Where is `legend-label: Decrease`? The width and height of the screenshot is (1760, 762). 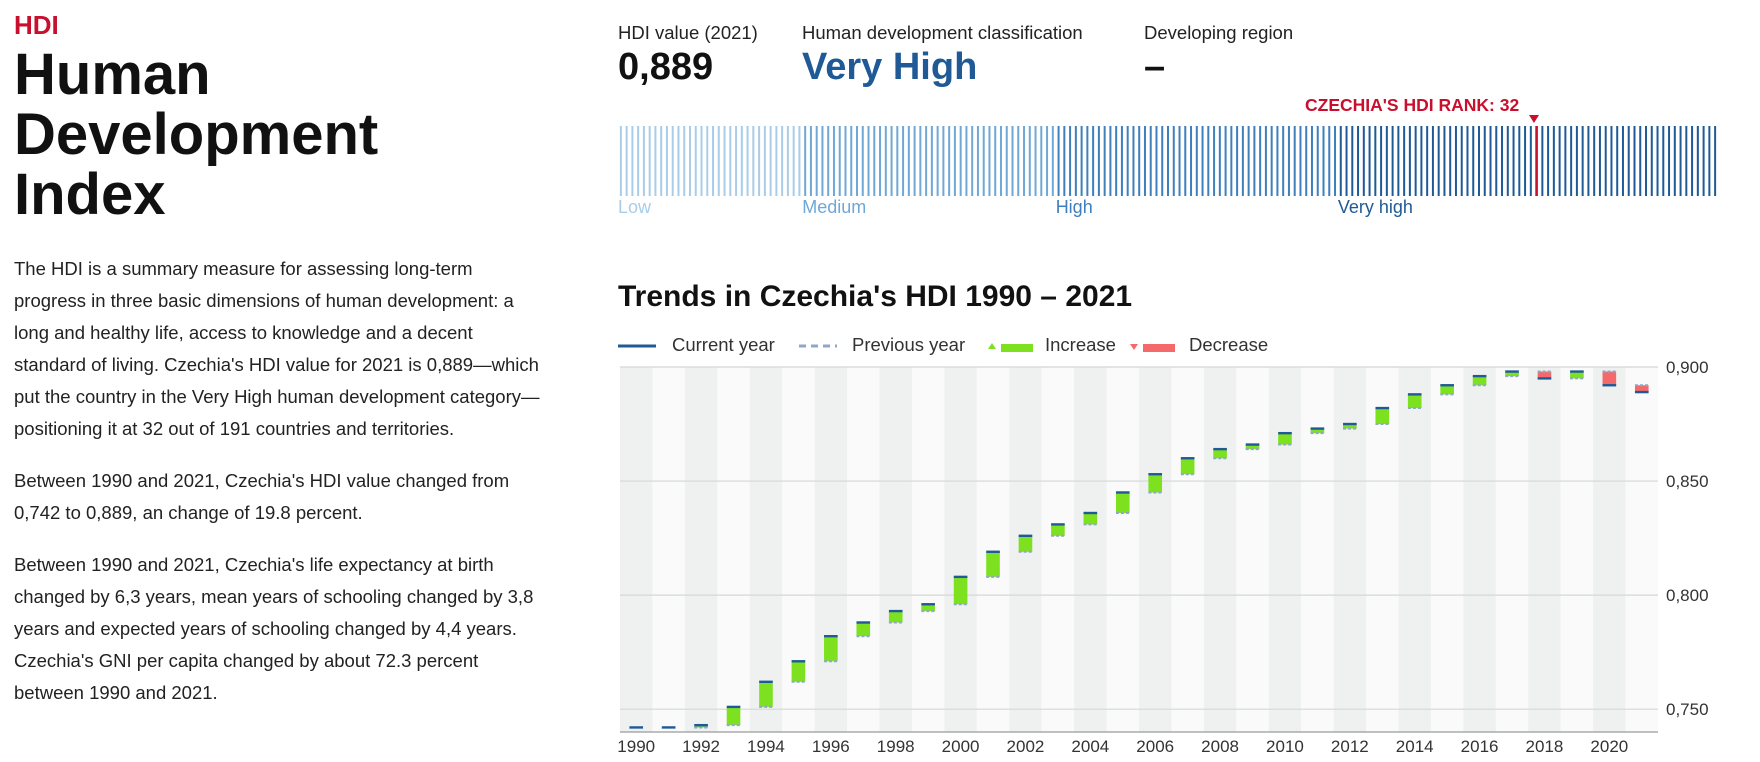 legend-label: Decrease is located at coordinates (1229, 344).